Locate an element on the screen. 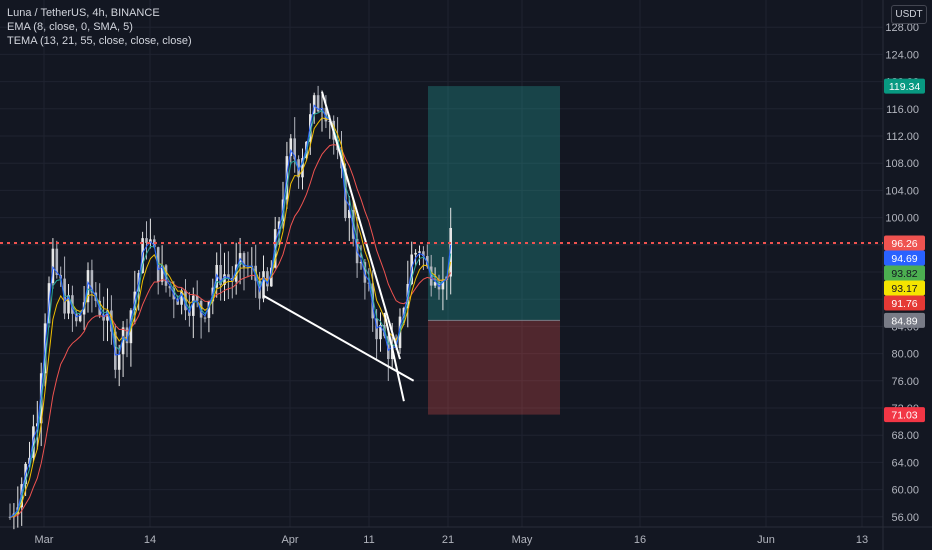 The image size is (932, 550). tema-legend: TEMA (13, 21, 55, close, close, close) is located at coordinates (99, 41).